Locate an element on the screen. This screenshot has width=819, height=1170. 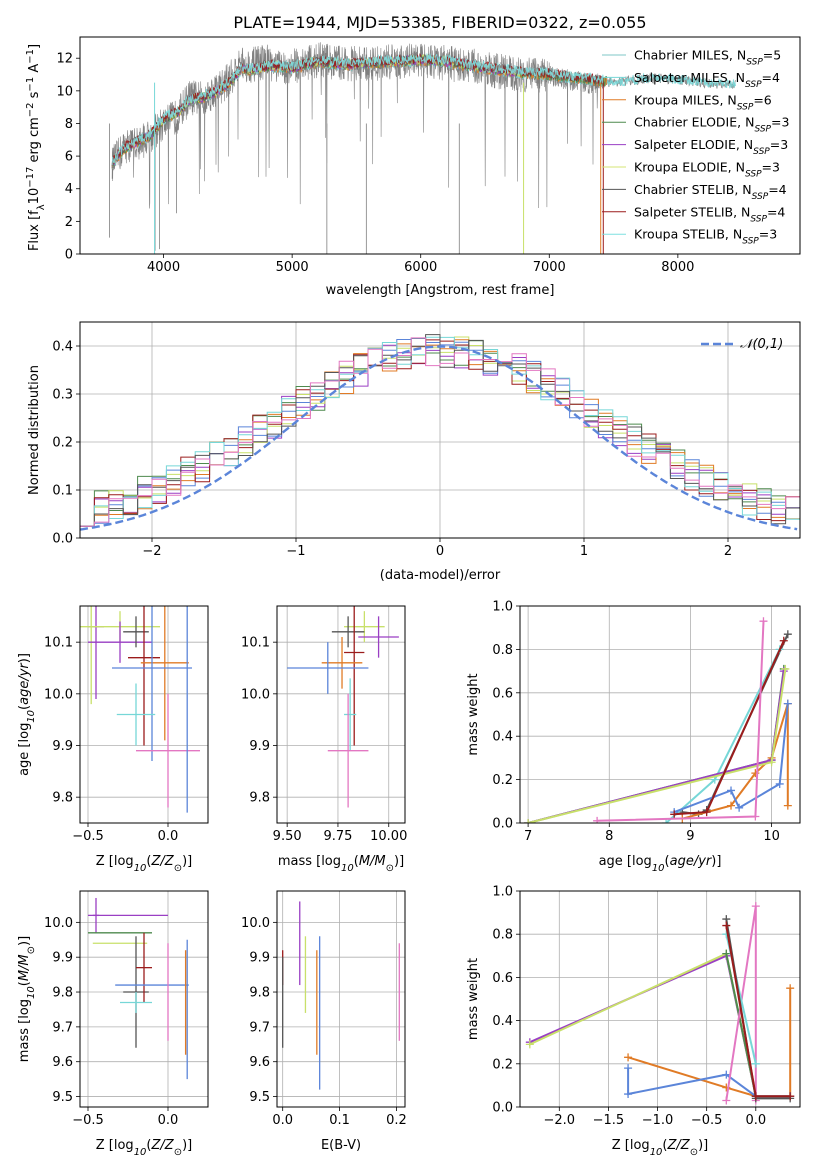
legend-label: Kroupa STELIB, NSSP=3 is located at coordinates (705, 237).